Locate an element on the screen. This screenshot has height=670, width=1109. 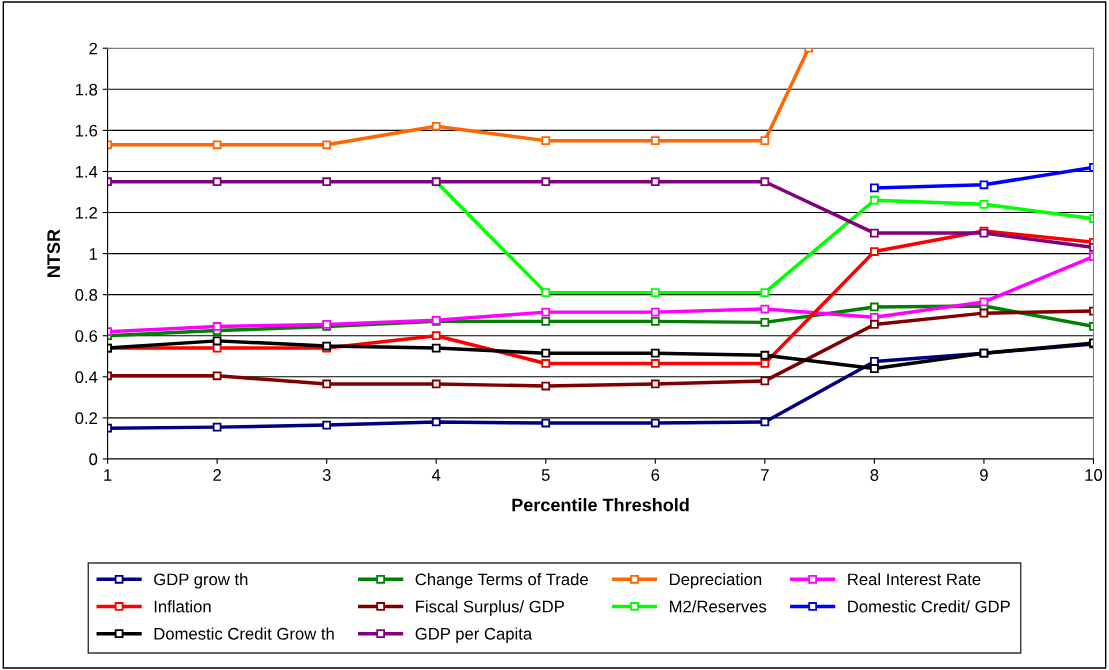
legend-label: Real Interest Rate is located at coordinates (914, 579).